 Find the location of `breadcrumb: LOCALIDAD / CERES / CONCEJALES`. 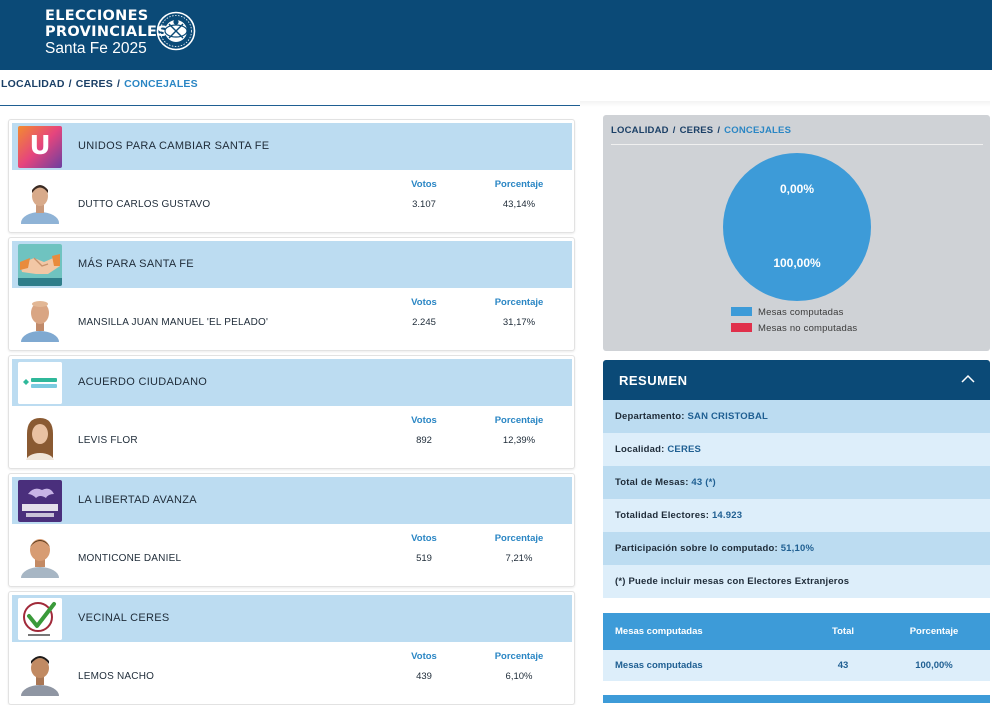

breadcrumb: LOCALIDAD / CERES / CONCEJALES is located at coordinates (99, 84).